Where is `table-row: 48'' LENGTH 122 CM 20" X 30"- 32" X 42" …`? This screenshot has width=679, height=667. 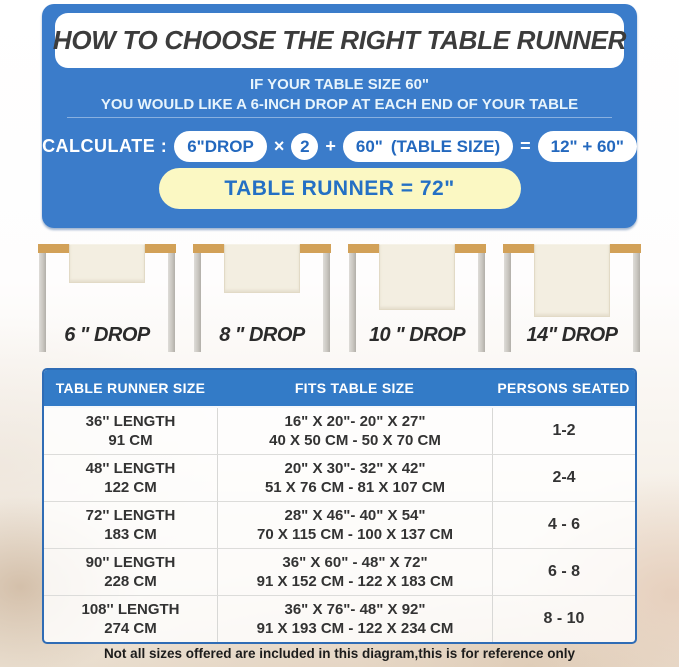 table-row: 48'' LENGTH 122 CM 20" X 30"- 32" X 42" … is located at coordinates (339, 477).